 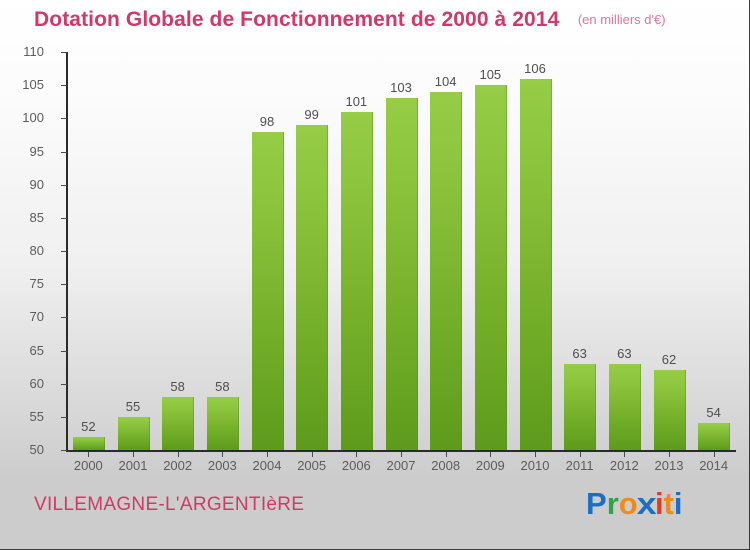 What do you see at coordinates (628, 503) in the screenshot?
I see `logo-letter-o-2: o` at bounding box center [628, 503].